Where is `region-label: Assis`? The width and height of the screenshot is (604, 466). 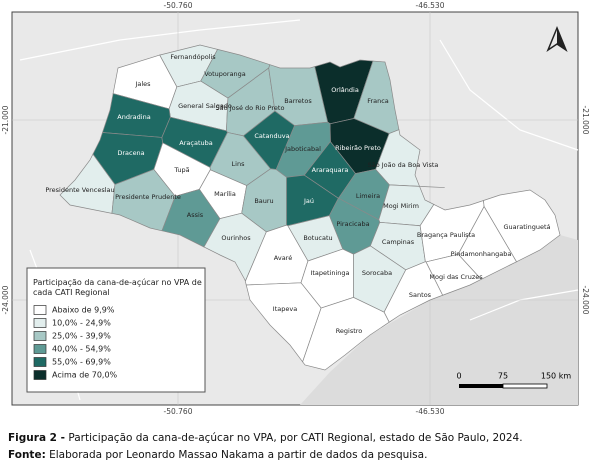
region-label: Assis is located at coordinates (195, 215).